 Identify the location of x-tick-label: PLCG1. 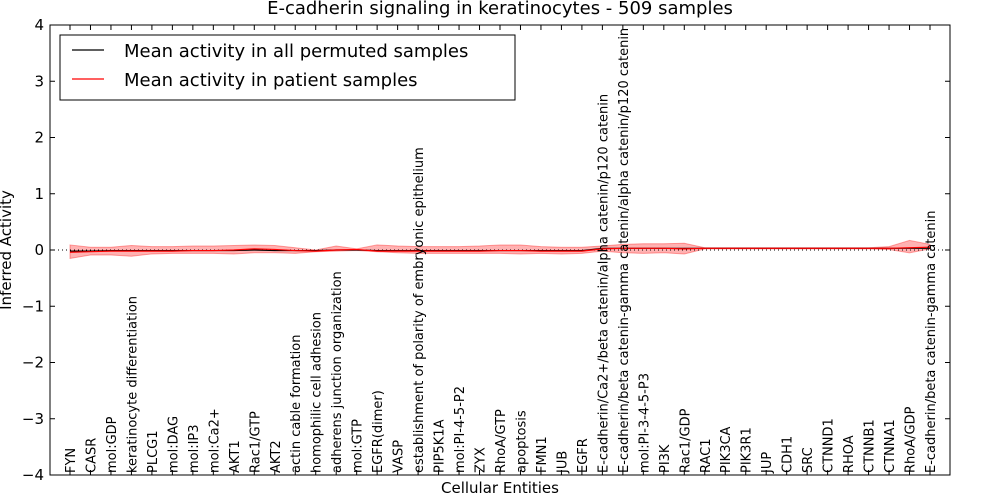
(153, 451).